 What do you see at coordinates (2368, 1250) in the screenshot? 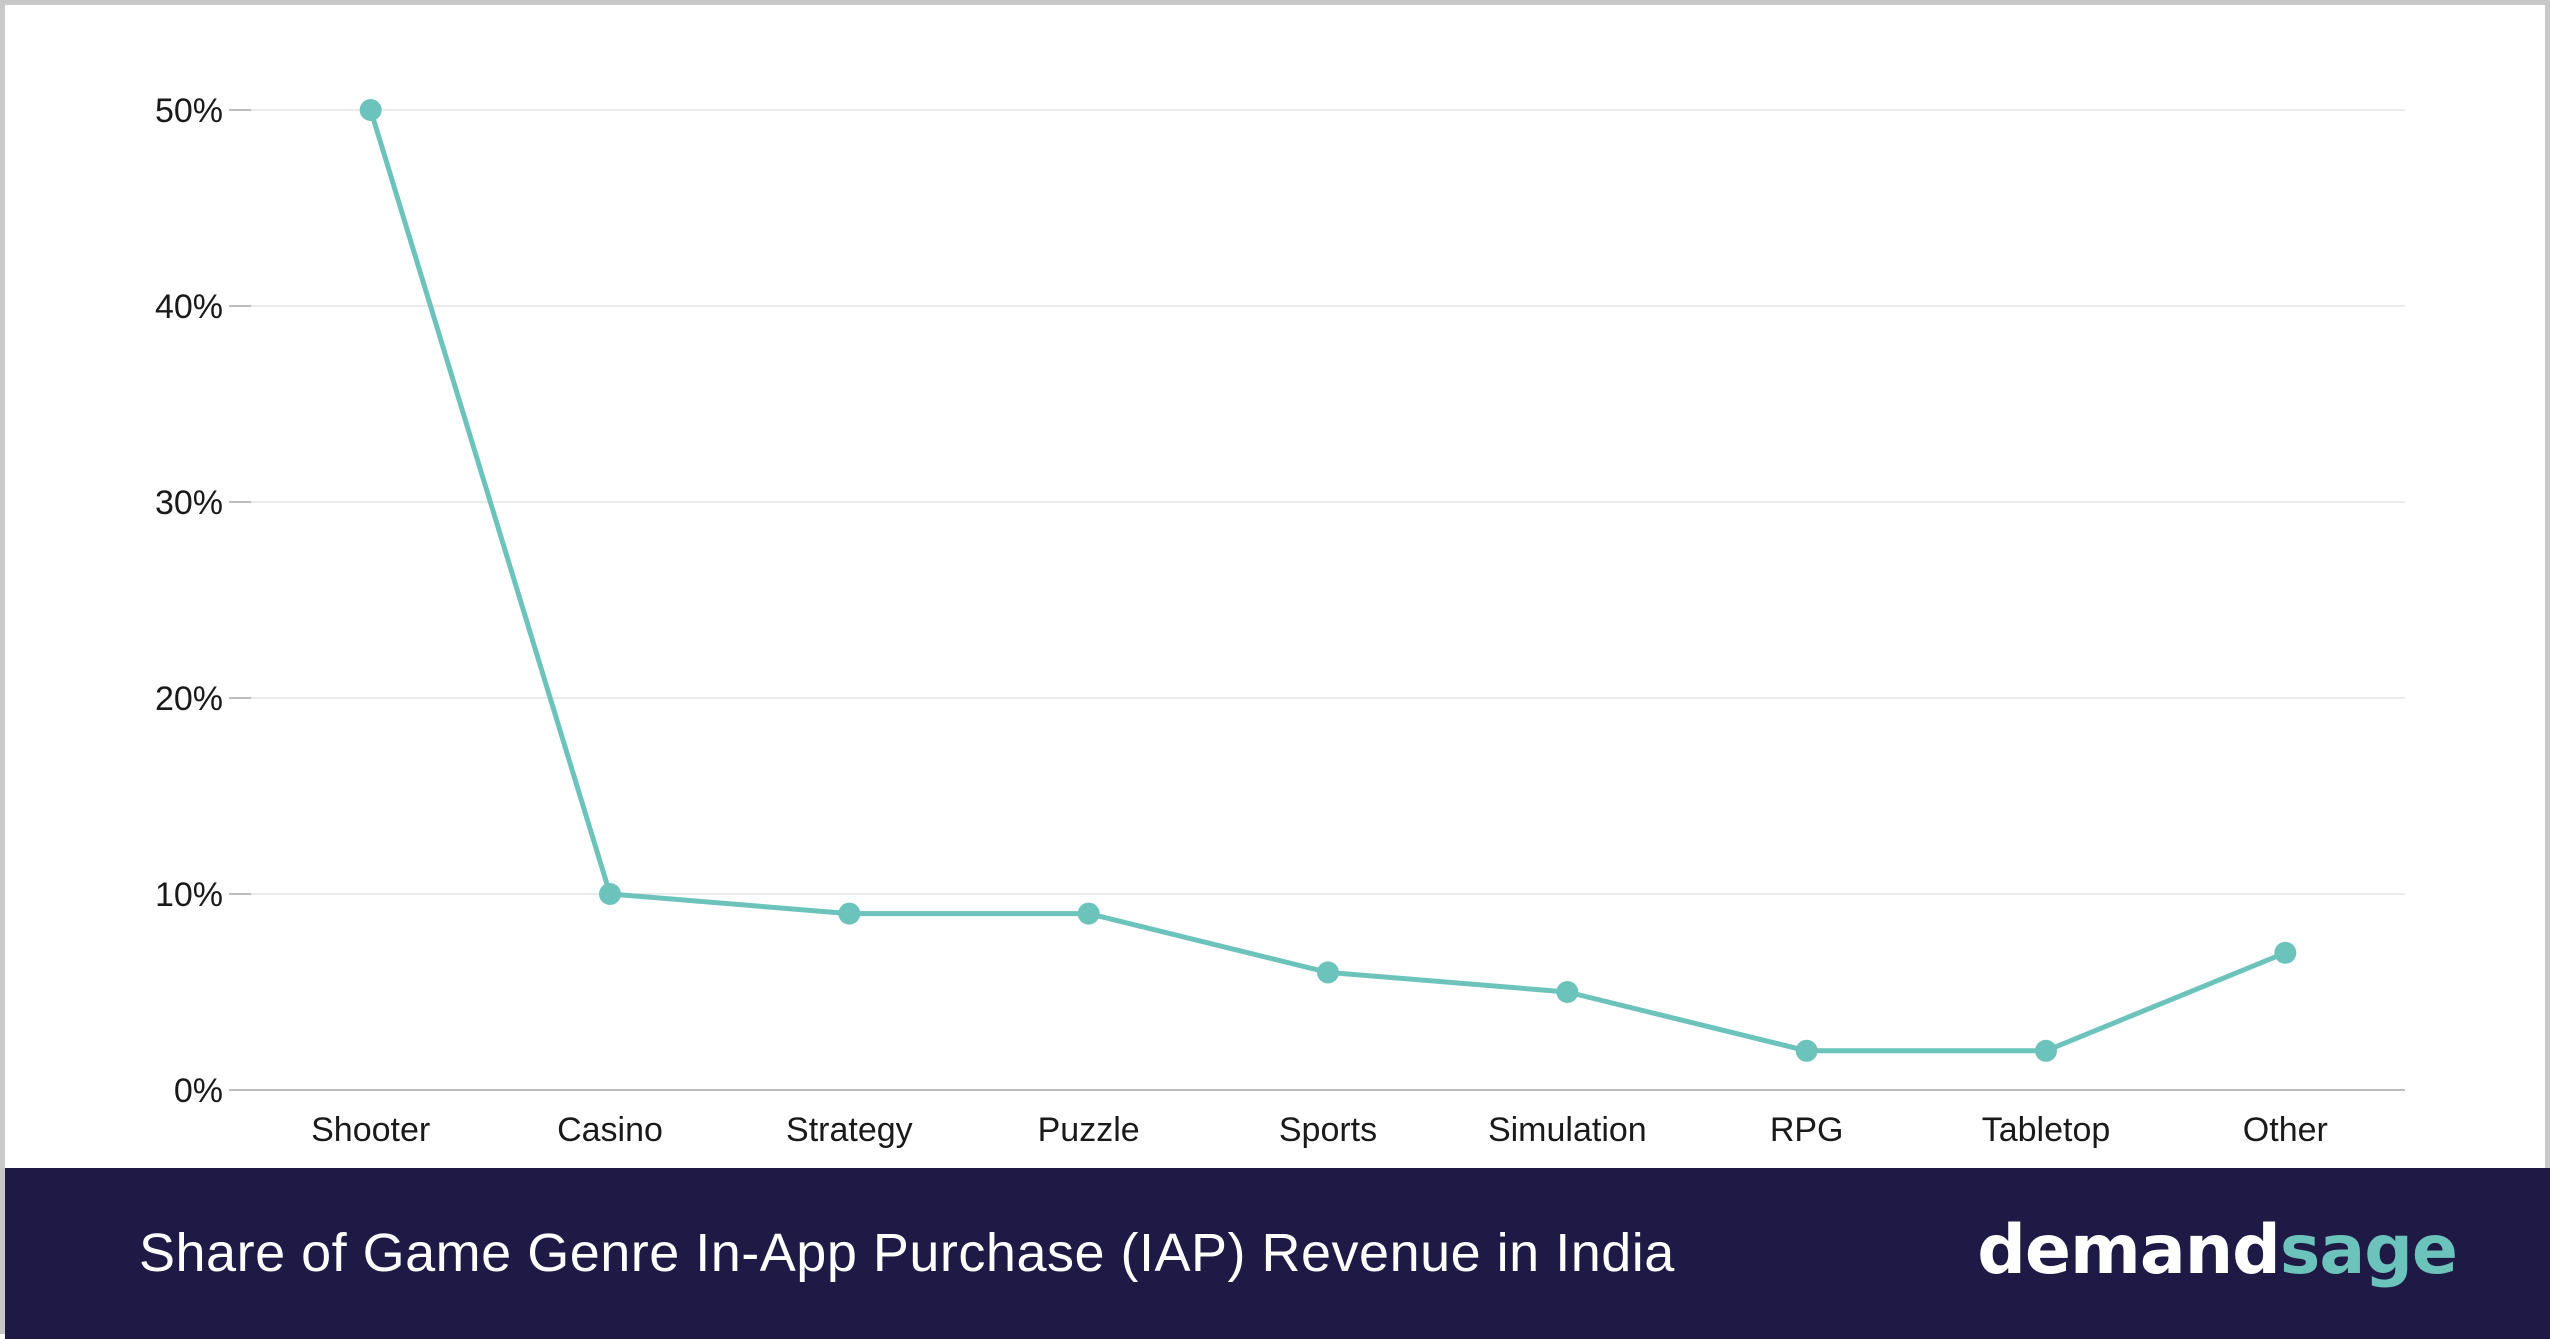
I see `brand-logo-part2: sage` at bounding box center [2368, 1250].